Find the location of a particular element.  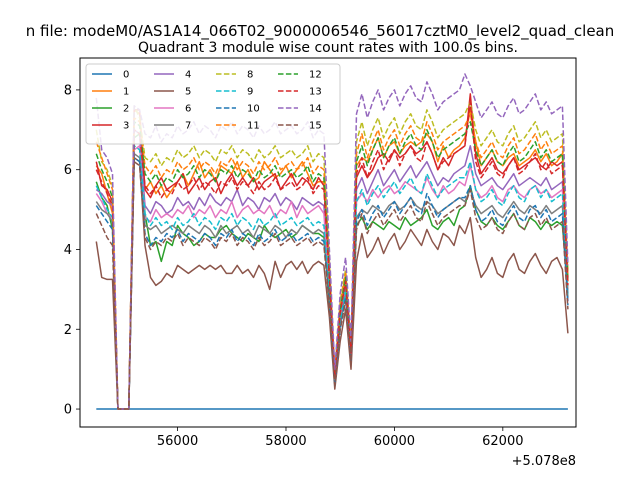

y-tick-label: 4 is located at coordinates (68, 250).